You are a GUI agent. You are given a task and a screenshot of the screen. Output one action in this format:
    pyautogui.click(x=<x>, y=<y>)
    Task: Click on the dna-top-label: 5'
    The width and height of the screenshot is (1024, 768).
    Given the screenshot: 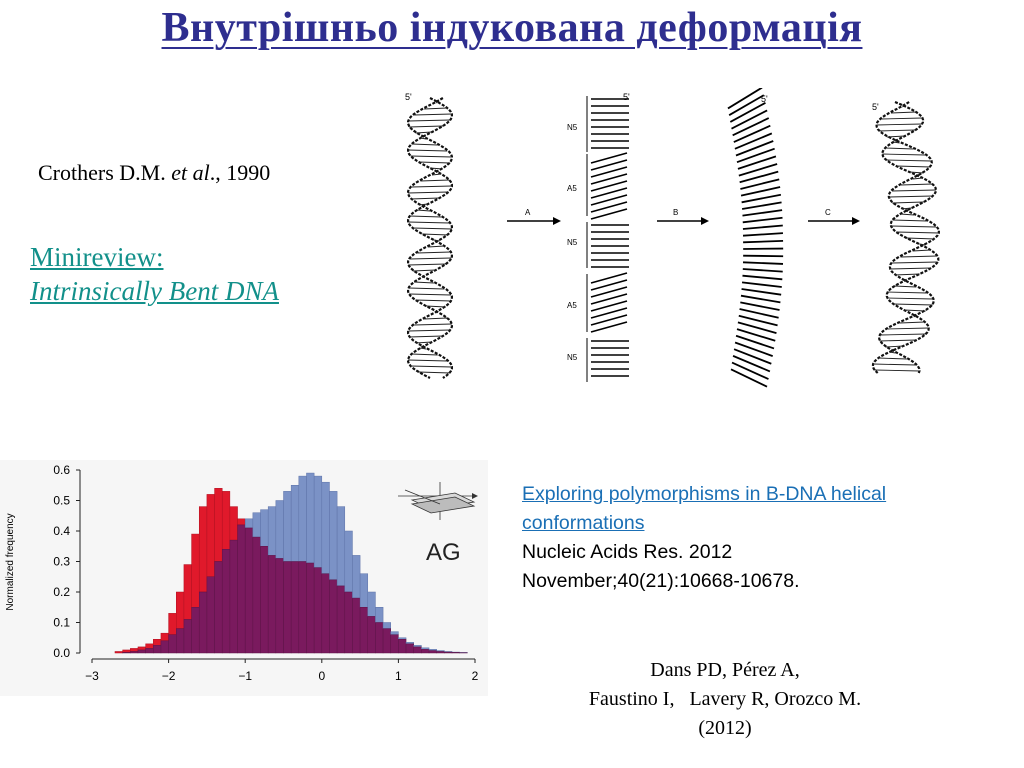 What is the action you would take?
    pyautogui.click(x=408, y=97)
    